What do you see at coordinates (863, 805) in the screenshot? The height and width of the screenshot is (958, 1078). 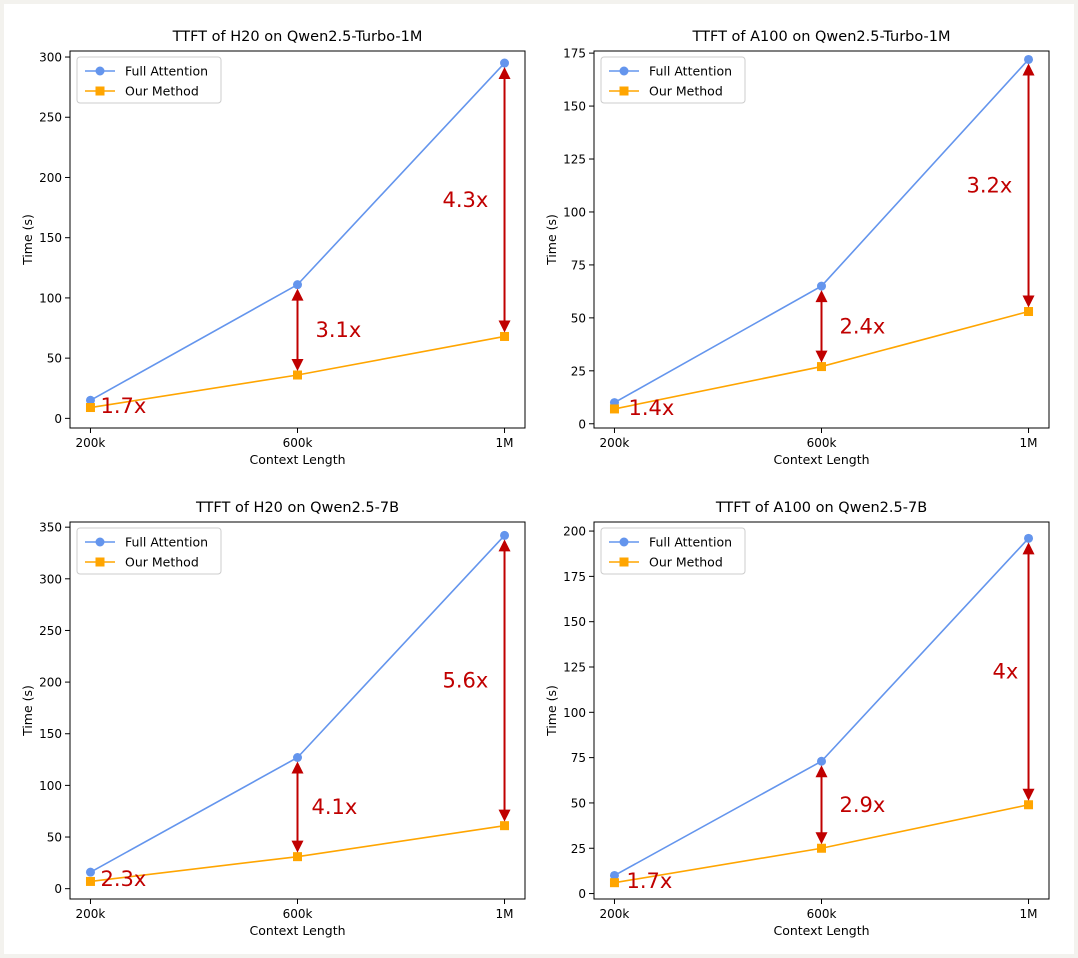 I see `ratio-label: 2.9x` at bounding box center [863, 805].